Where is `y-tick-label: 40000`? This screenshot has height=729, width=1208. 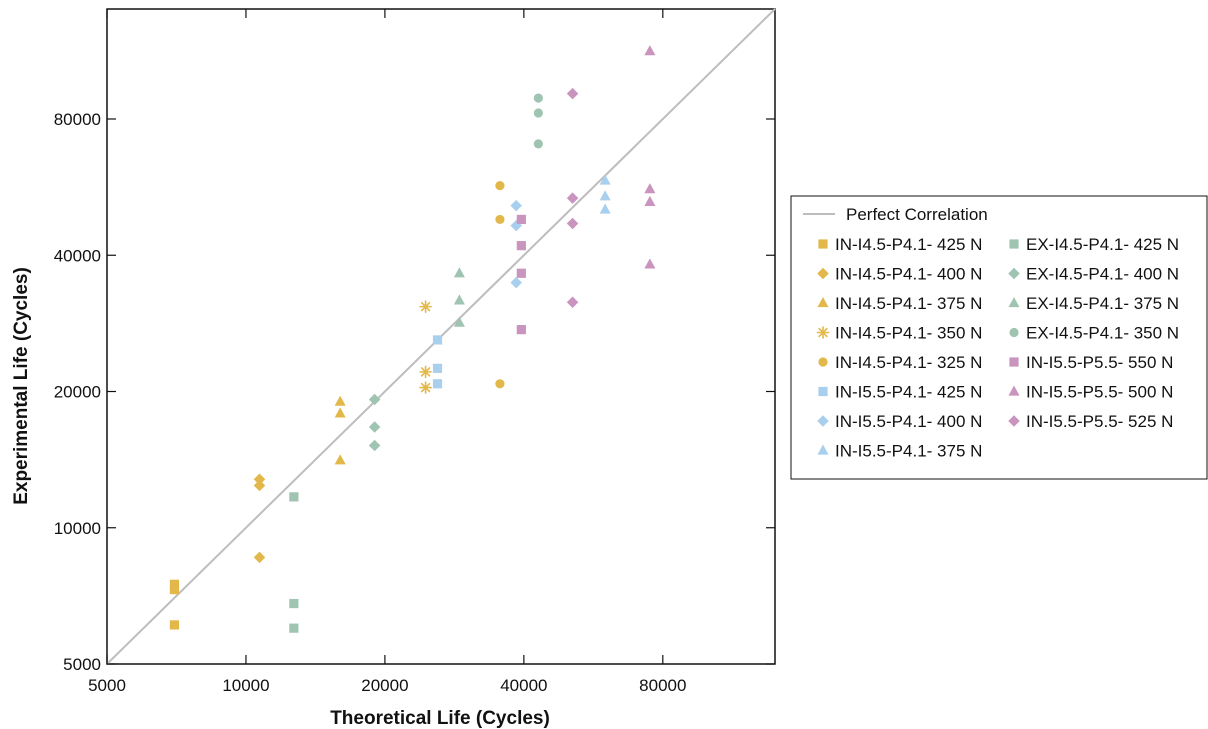
y-tick-label: 40000 is located at coordinates (77, 255).